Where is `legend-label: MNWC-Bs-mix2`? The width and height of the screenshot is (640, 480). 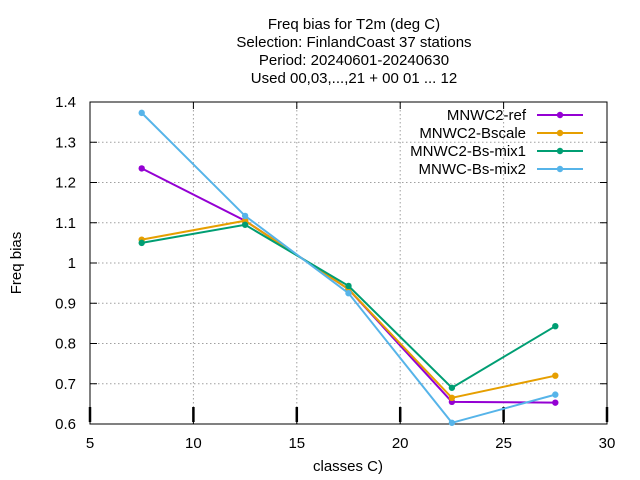
legend-label: MNWC-Bs-mix2 is located at coordinates (472, 169).